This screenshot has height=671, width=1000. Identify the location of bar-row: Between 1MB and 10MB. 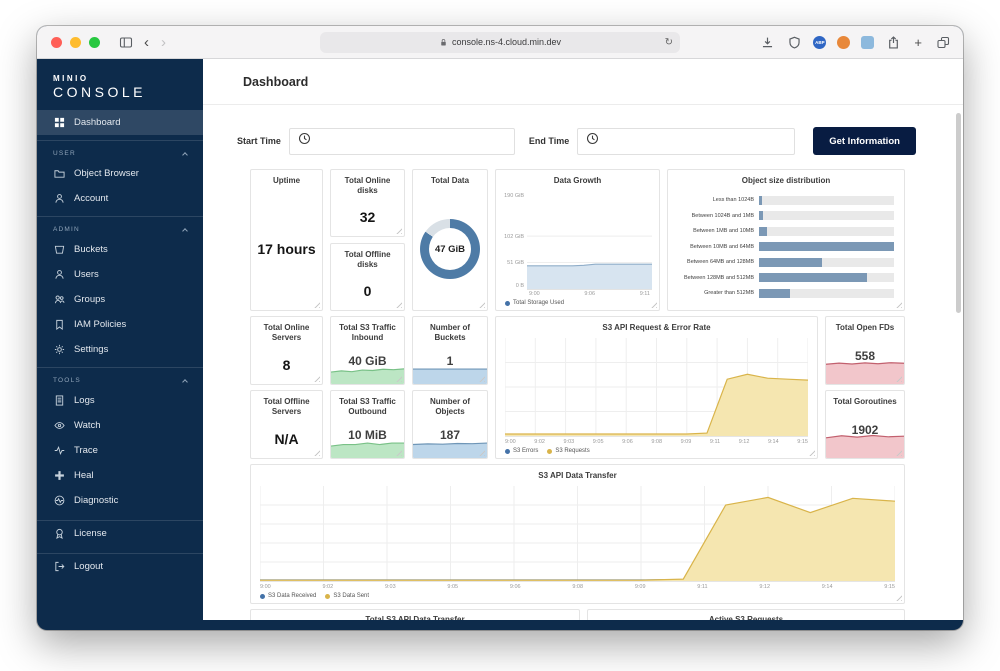
(784, 231).